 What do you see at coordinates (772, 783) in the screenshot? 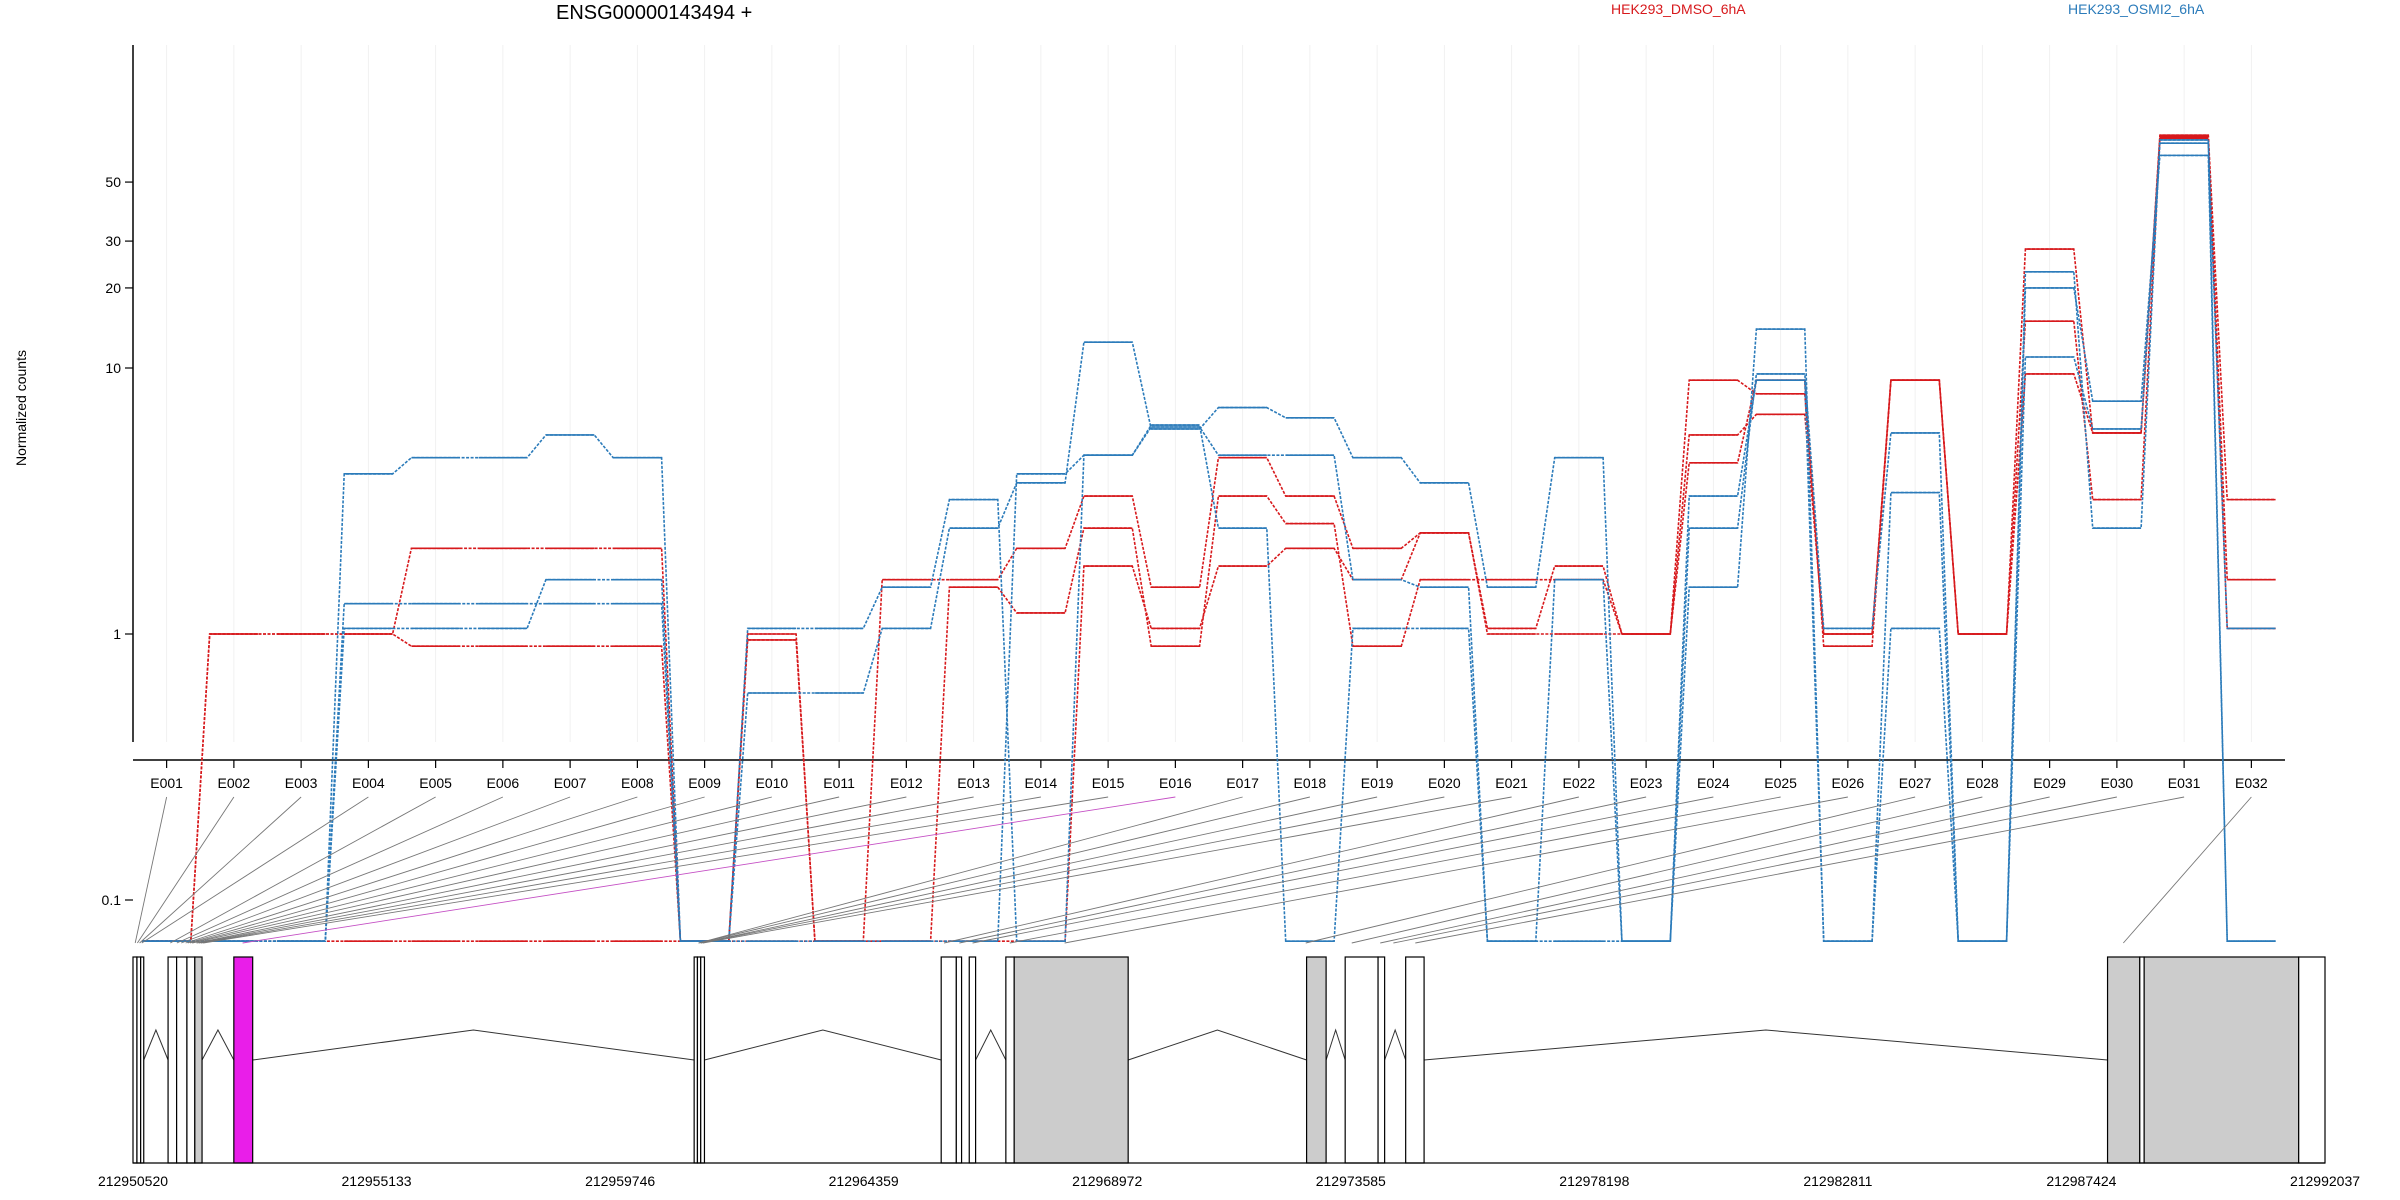
I see `x-tick-label: E010` at bounding box center [772, 783].